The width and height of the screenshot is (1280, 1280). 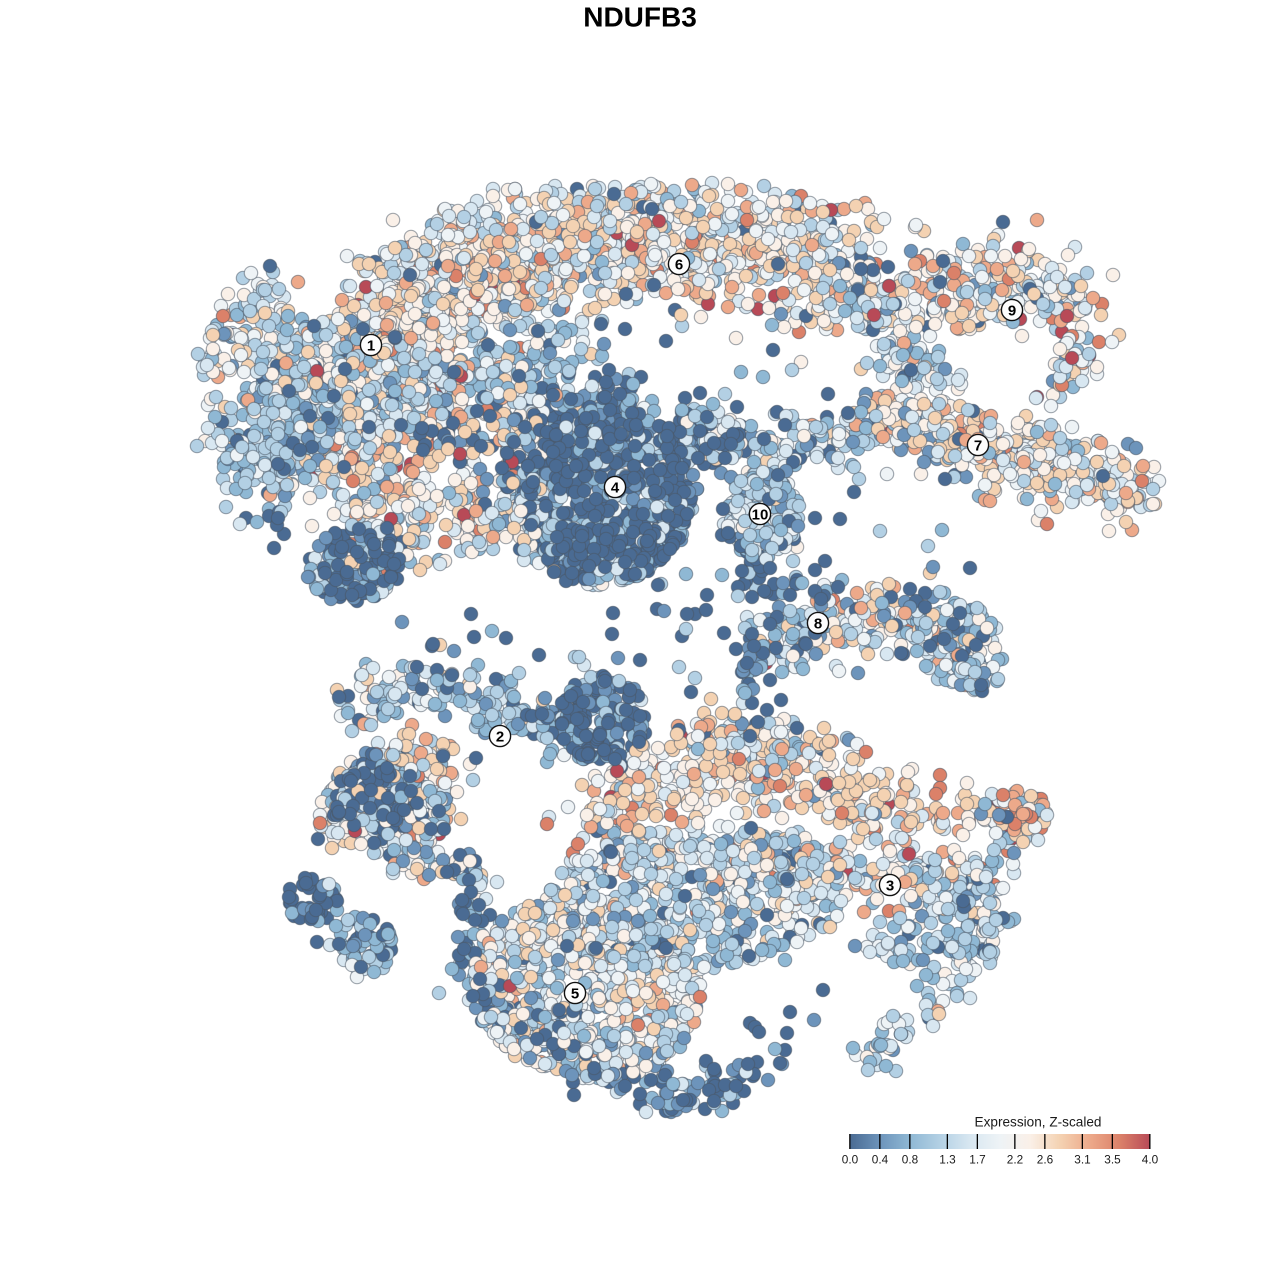 What do you see at coordinates (640, 17) in the screenshot?
I see `svg-text: NDUFB3` at bounding box center [640, 17].